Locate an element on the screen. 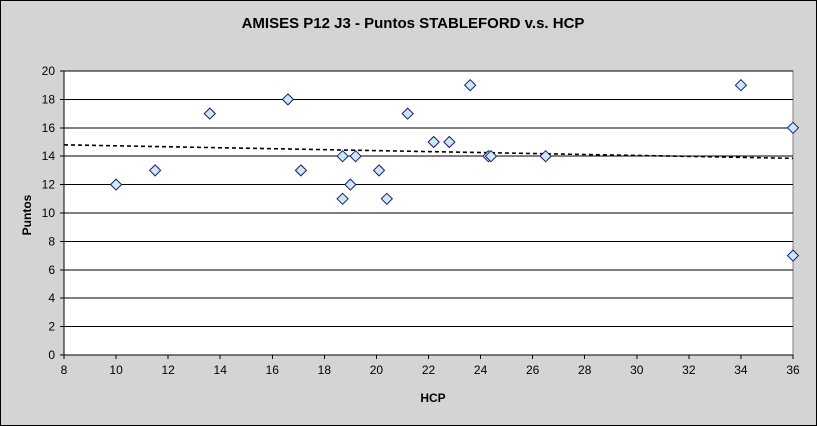 The image size is (817, 426). y-tick-label: 20 is located at coordinates (49, 71).